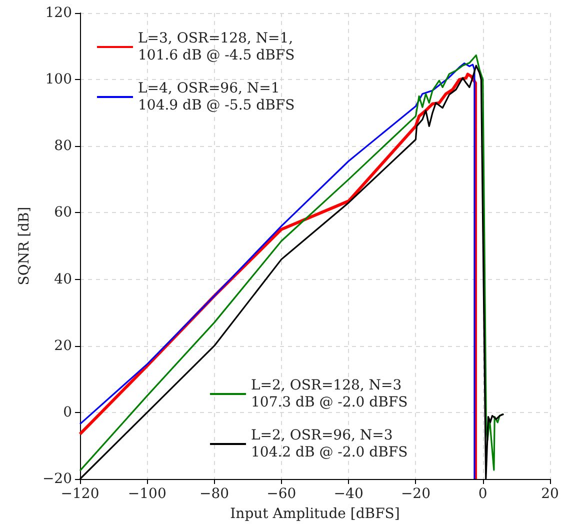  I want to click on y-tick-label: 20, so click(63, 346).